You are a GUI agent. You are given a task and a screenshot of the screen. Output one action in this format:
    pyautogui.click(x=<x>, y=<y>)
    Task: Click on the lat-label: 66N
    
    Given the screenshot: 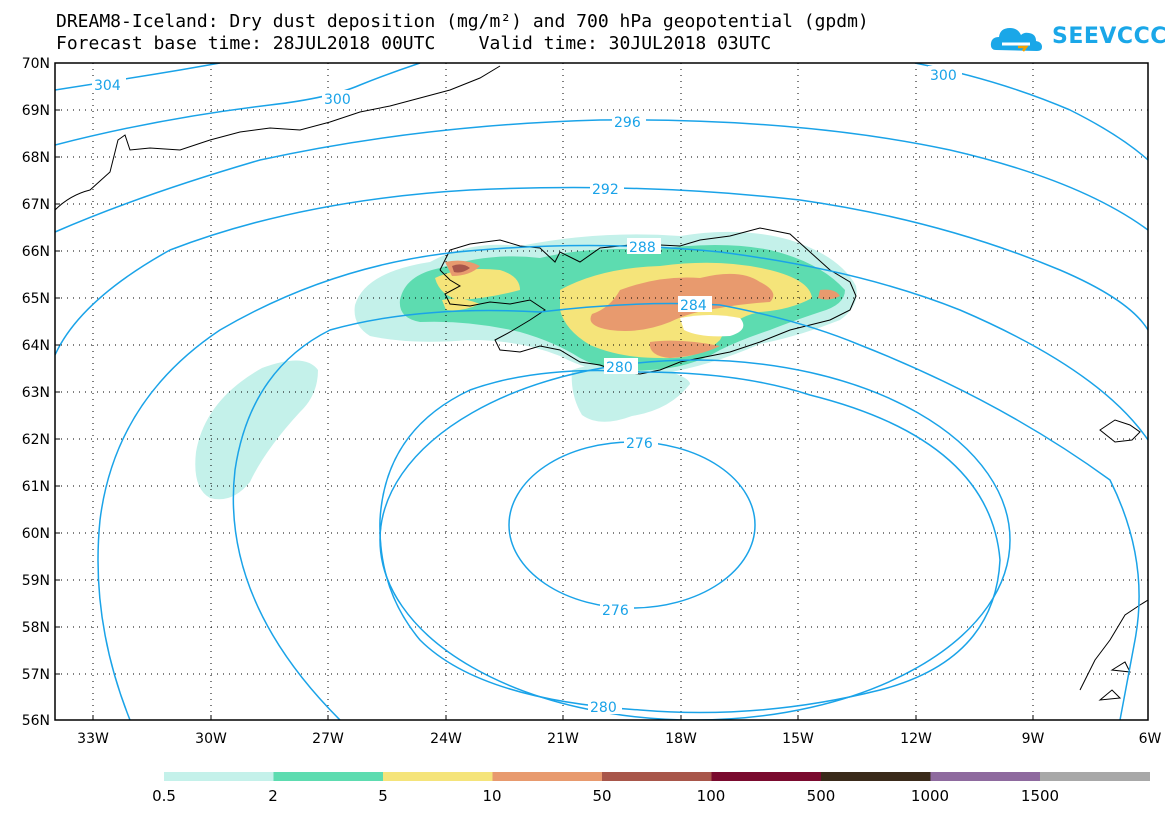 What is the action you would take?
    pyautogui.click(x=36, y=252)
    